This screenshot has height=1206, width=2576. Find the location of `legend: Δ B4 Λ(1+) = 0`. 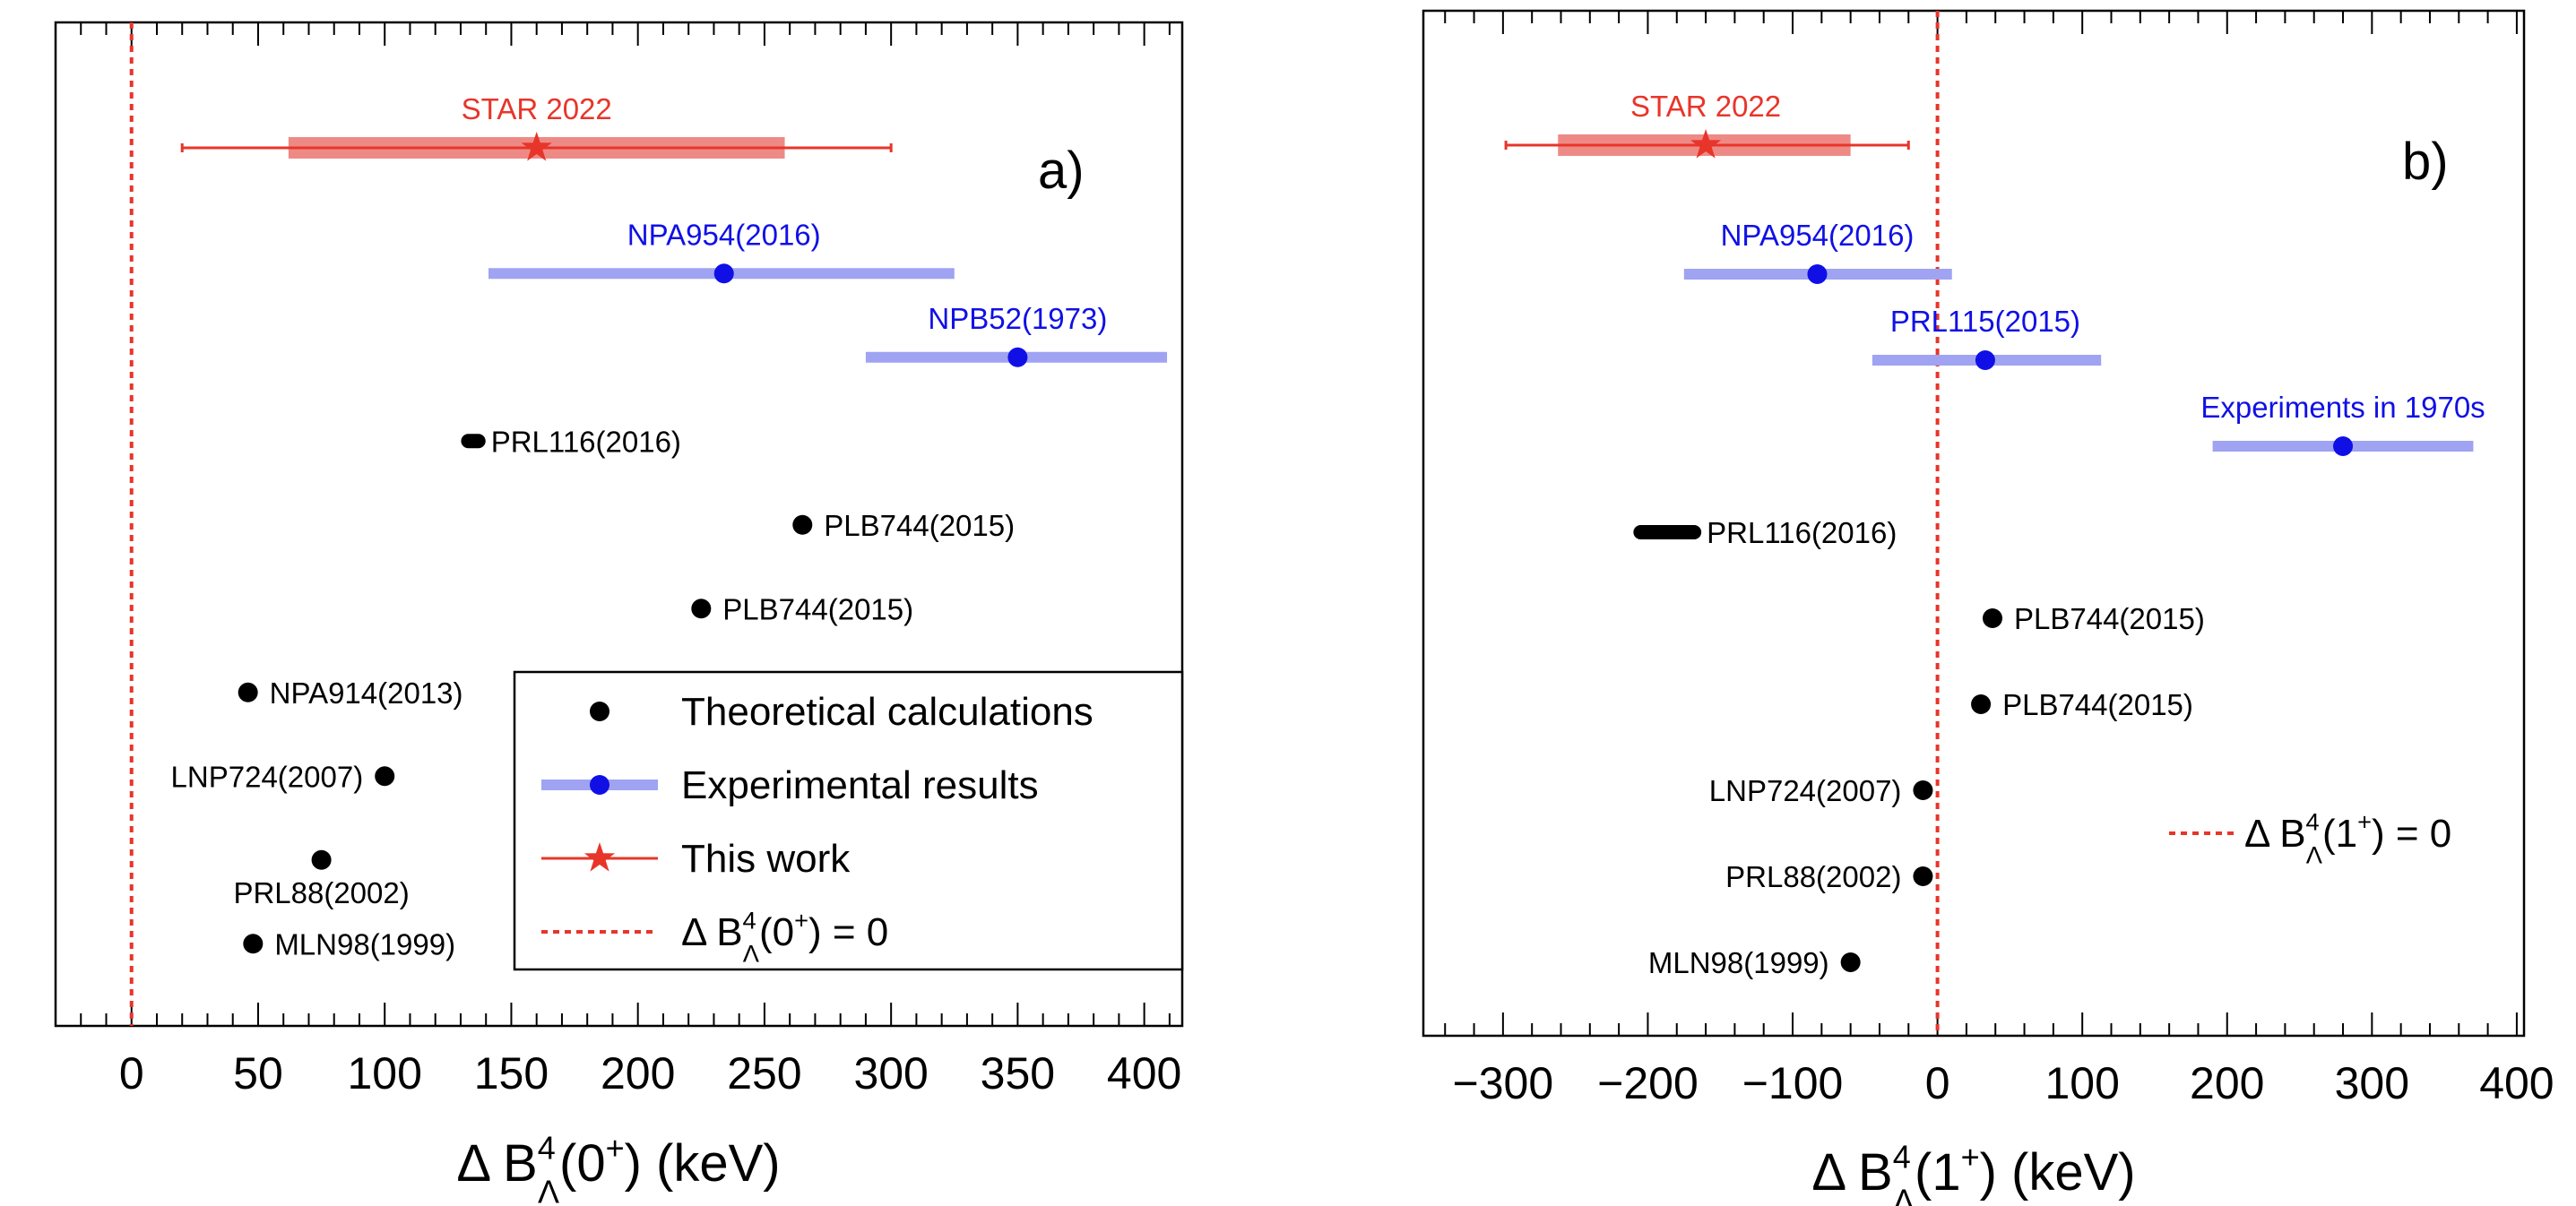

legend: Δ B4 Λ(1+) = 0 is located at coordinates (2310, 838).